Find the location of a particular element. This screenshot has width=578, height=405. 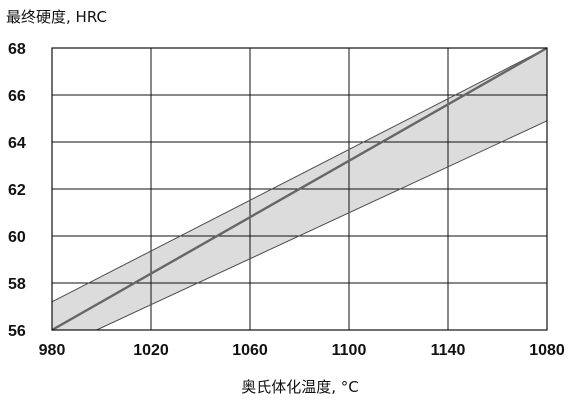

x-tick-label: 1020 is located at coordinates (151, 350).